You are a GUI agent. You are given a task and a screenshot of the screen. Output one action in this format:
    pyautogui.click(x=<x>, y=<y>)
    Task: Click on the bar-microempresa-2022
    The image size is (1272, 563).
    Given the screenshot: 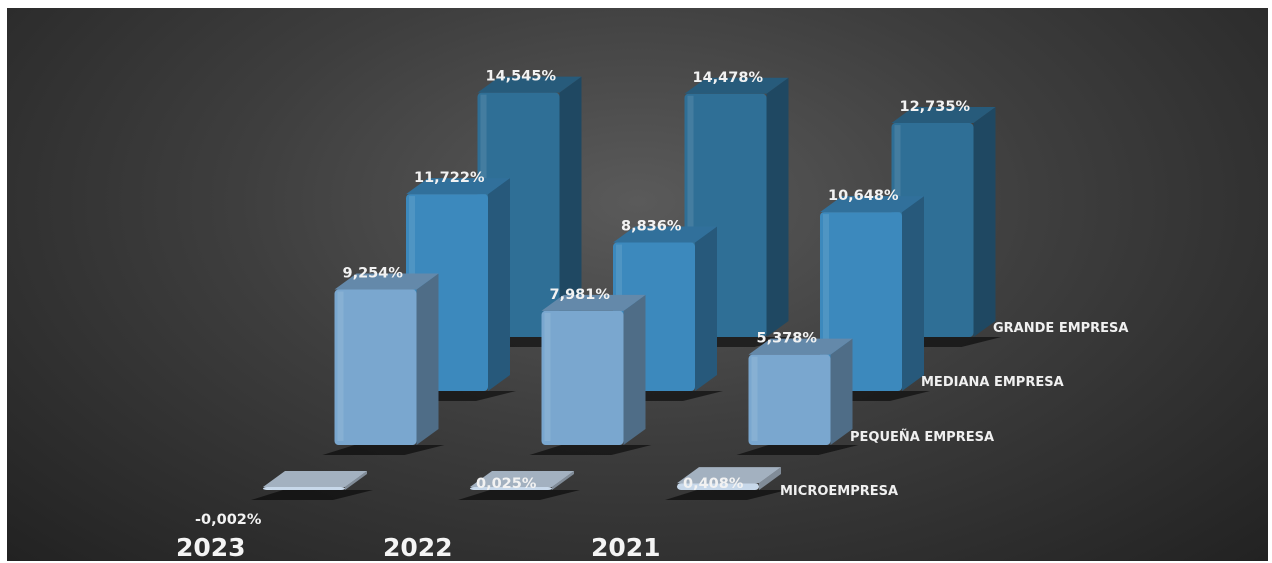 What is the action you would take?
    pyautogui.click(x=522, y=480)
    